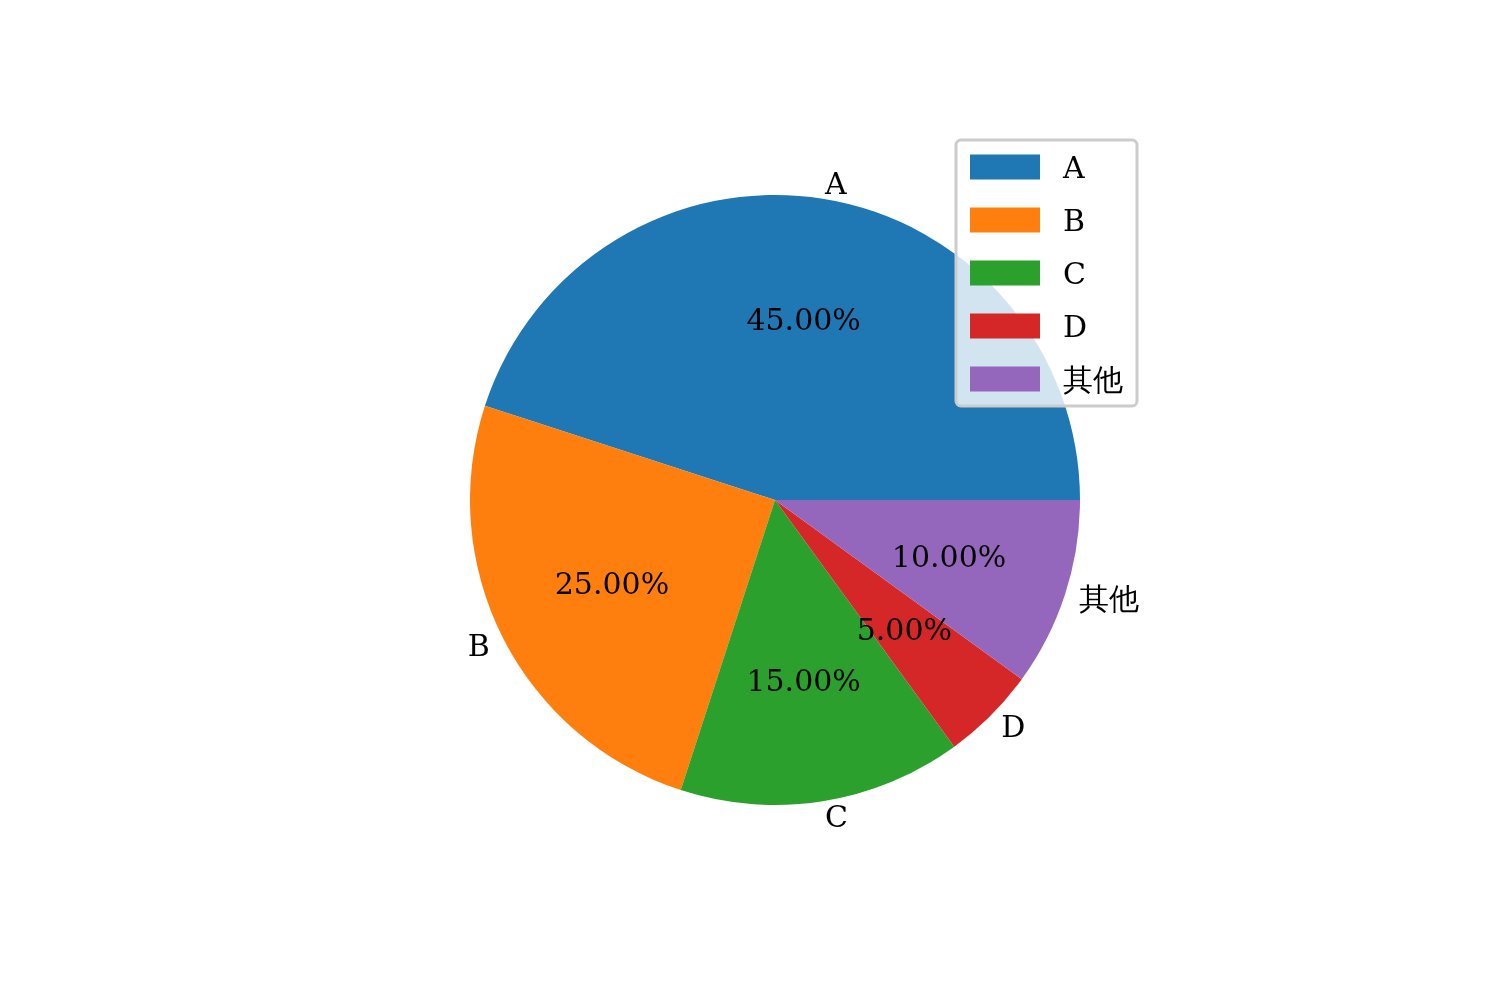 The image size is (1512, 1008). Describe the element at coordinates (1013, 726) in the screenshot. I see `slice-label: D` at that location.